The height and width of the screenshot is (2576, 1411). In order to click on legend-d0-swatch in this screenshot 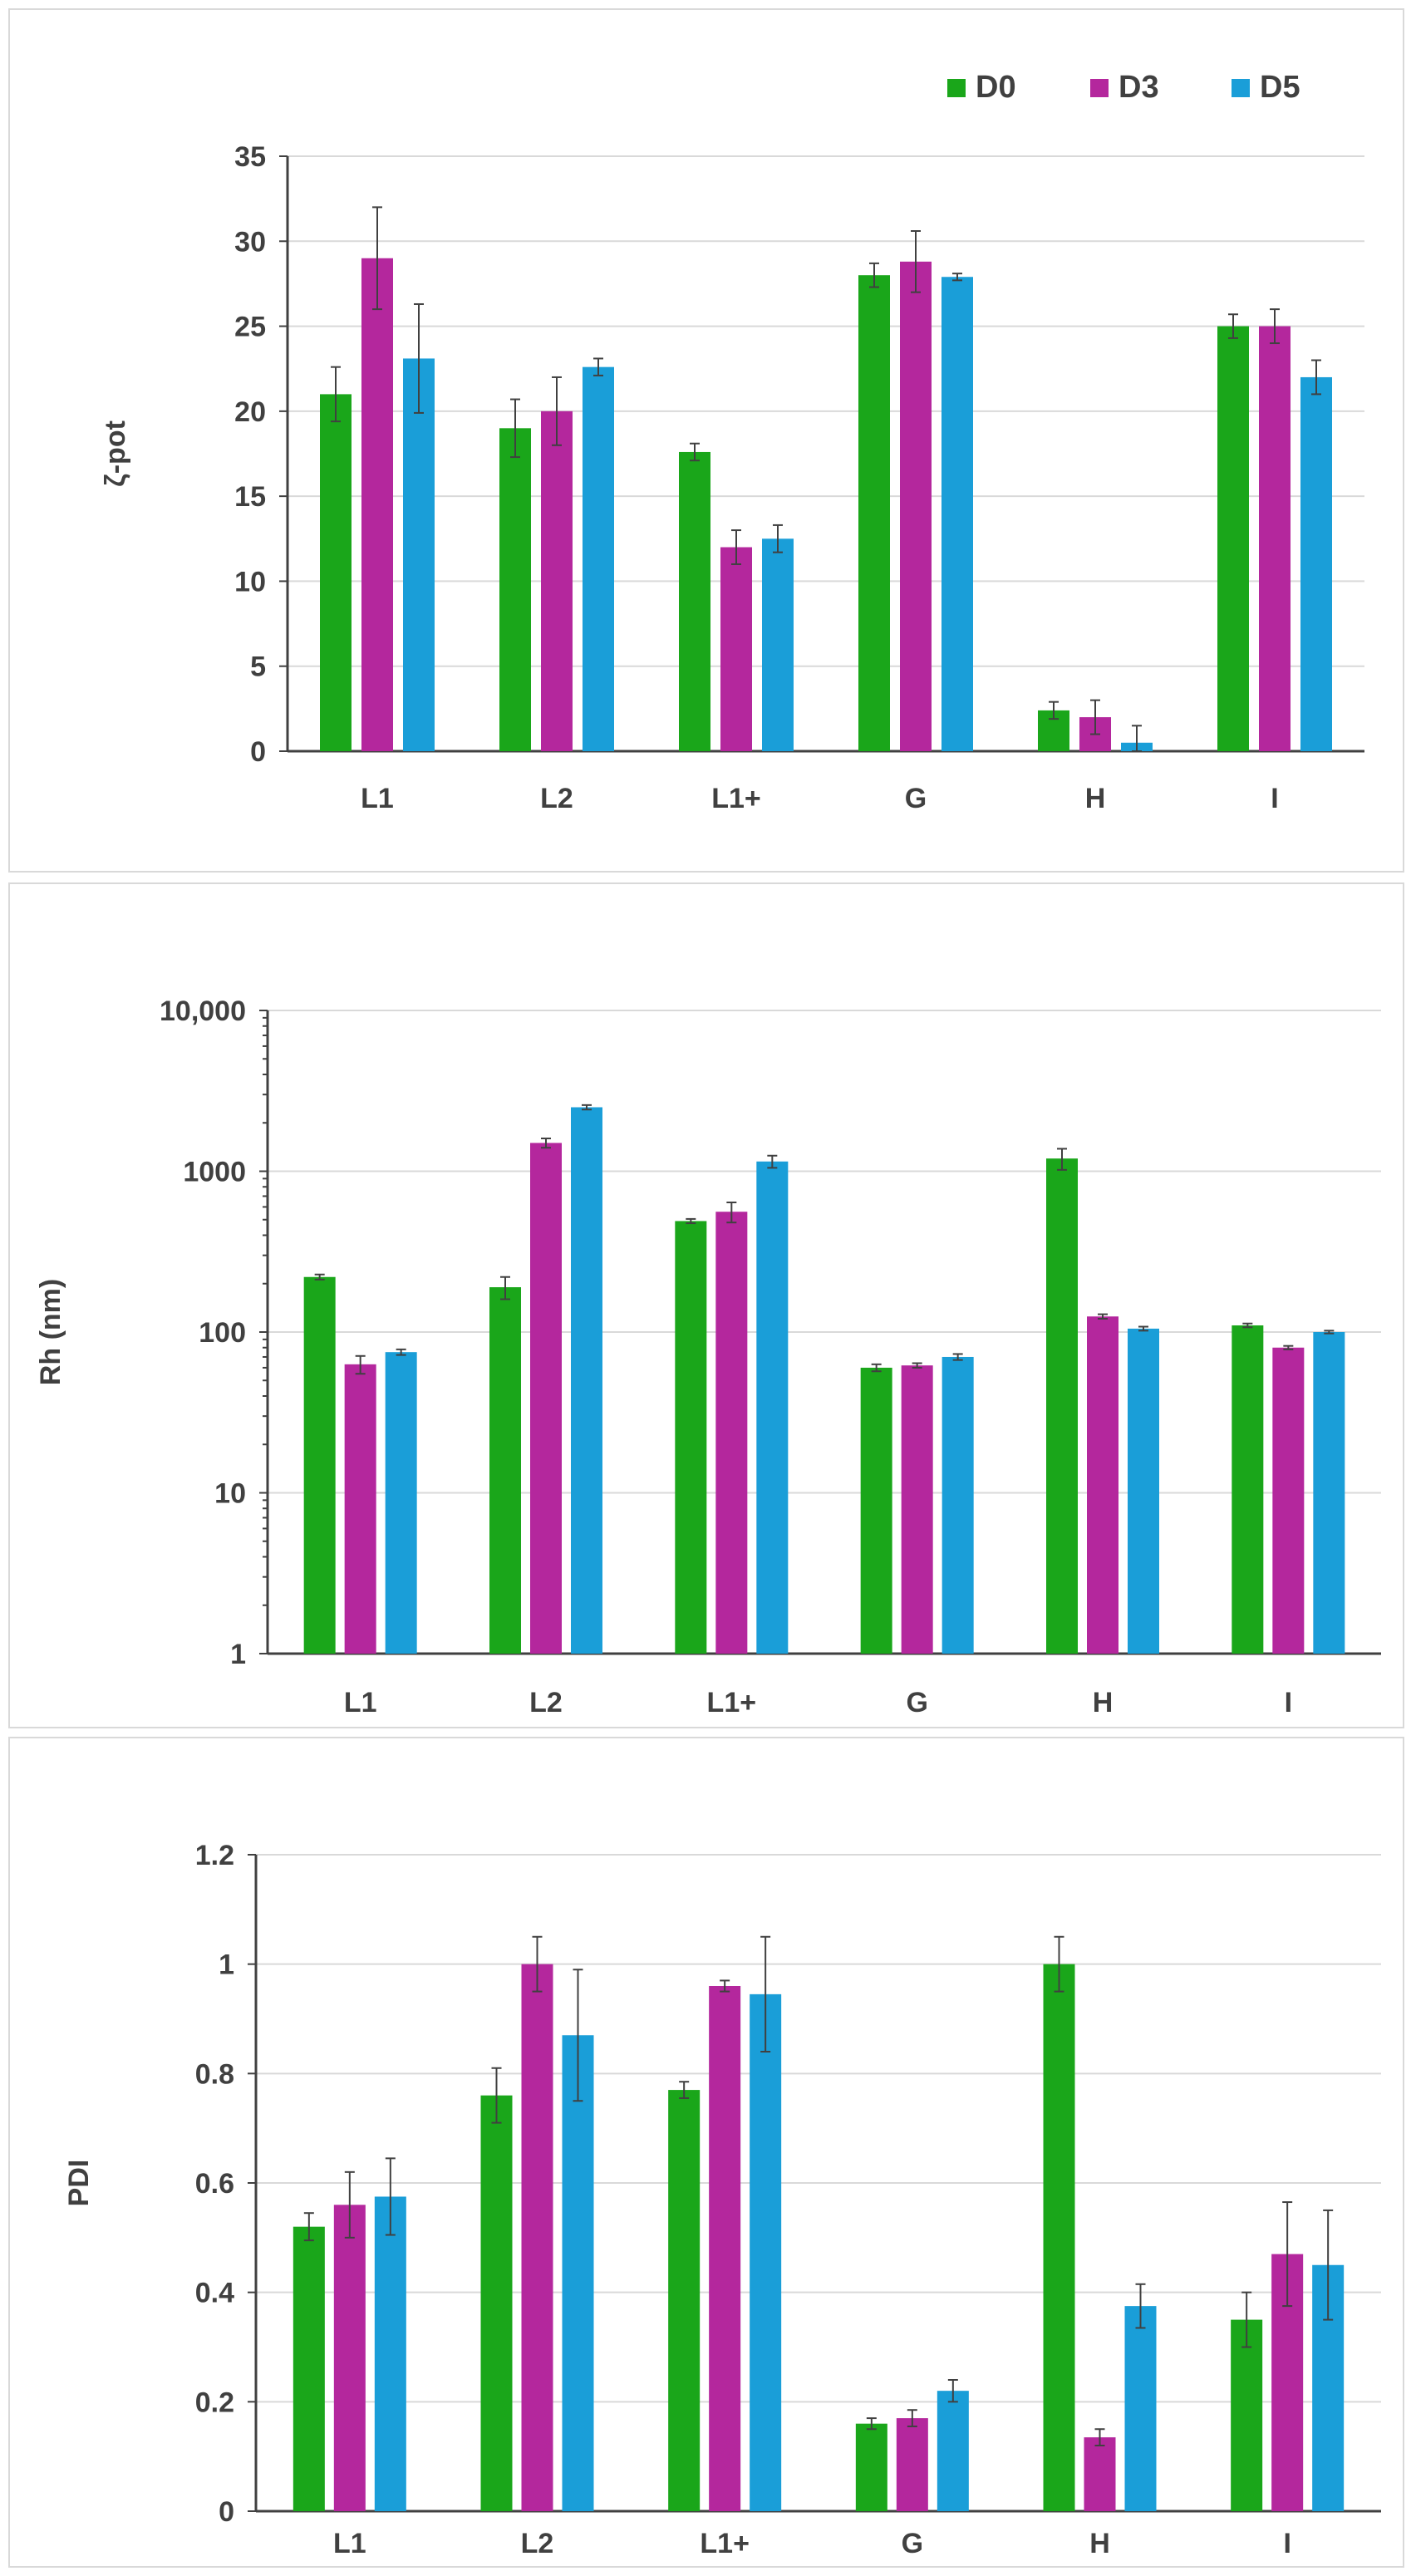, I will do `click(957, 87)`.